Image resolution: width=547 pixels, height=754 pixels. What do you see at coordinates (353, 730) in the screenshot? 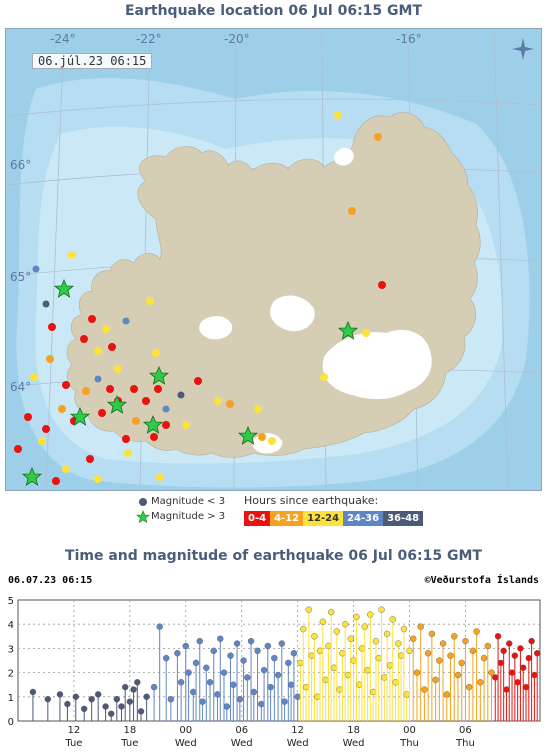
I see `x-tick-hour: 18` at bounding box center [353, 730].